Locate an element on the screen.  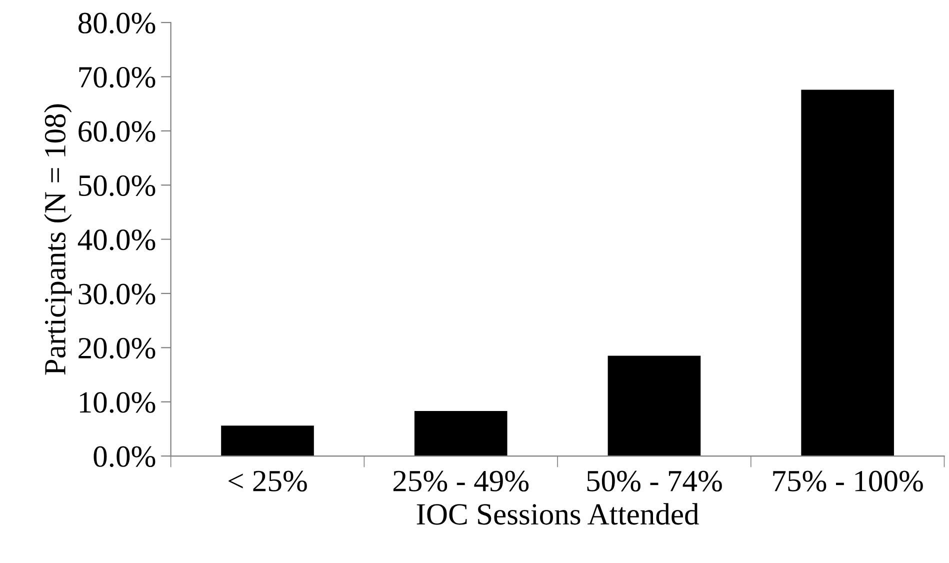
y-tick-label: 10.0% is located at coordinates (118, 402).